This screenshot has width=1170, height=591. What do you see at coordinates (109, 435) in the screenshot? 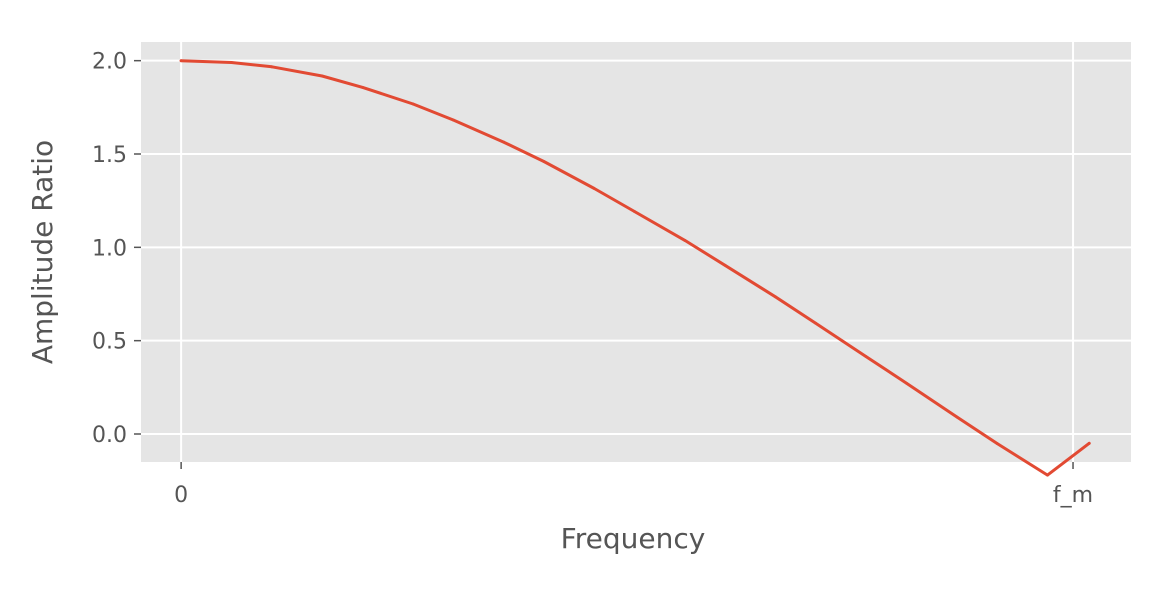
I see `y-tick-label-0: 0.0` at bounding box center [109, 435].